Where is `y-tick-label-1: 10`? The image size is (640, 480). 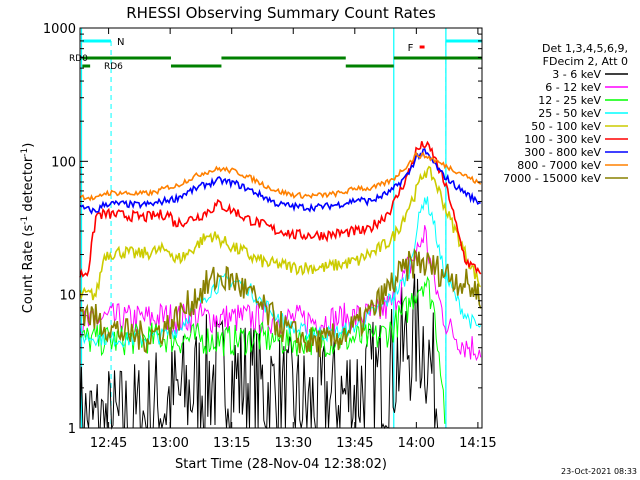
y-tick-label-1: 10 is located at coordinates (67, 296).